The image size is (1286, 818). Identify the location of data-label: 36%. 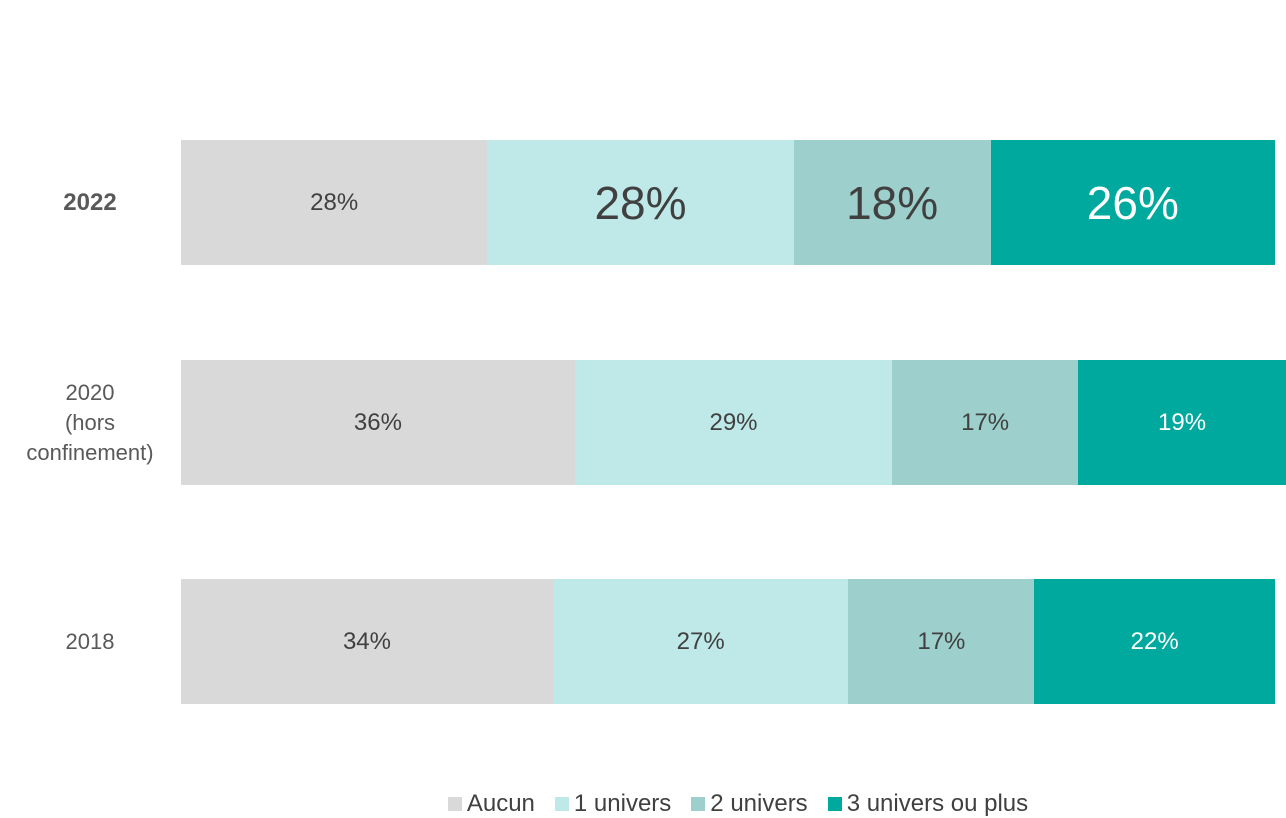
(377, 422).